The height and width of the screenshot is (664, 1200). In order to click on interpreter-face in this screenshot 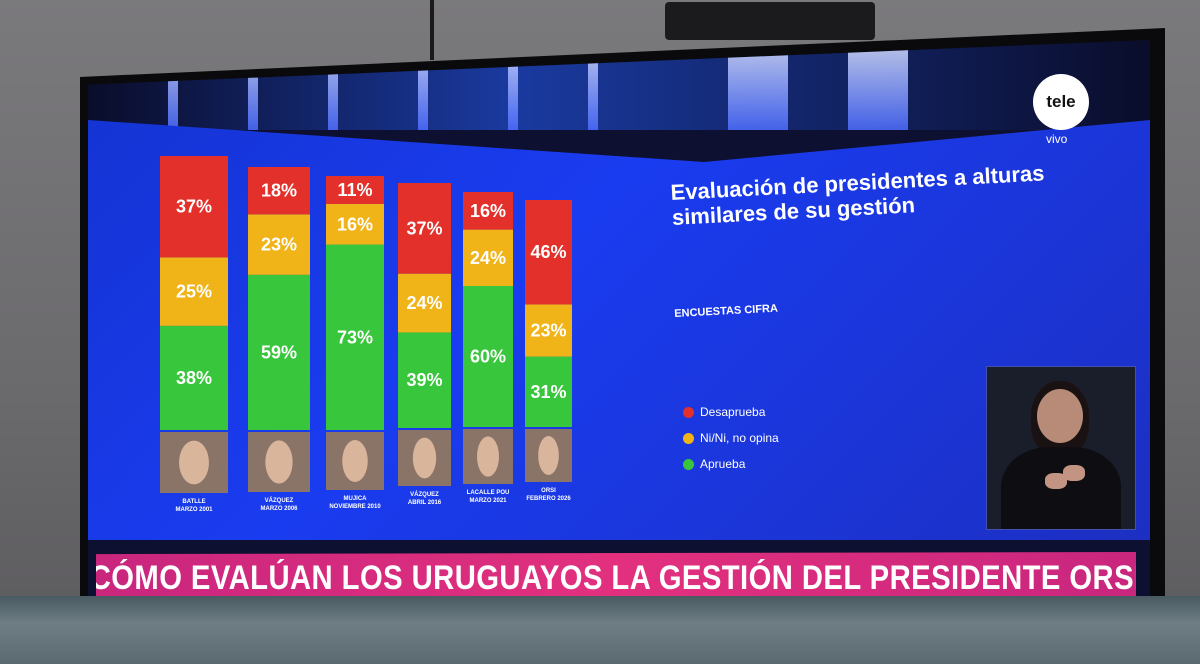, I will do `click(1060, 416)`.